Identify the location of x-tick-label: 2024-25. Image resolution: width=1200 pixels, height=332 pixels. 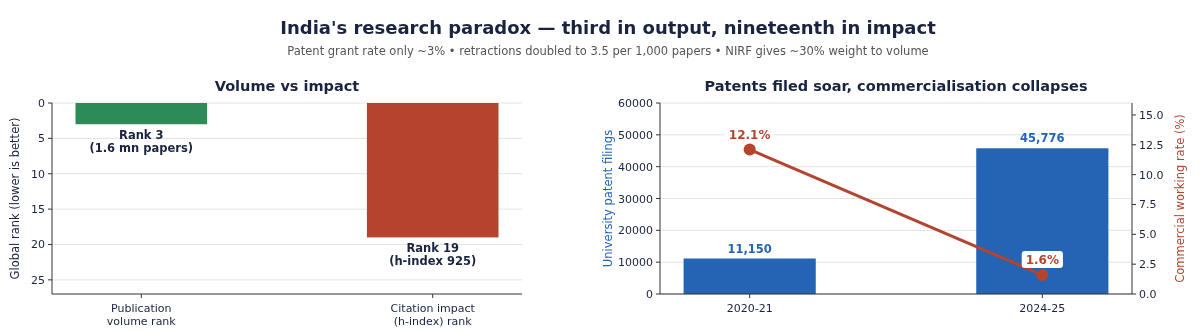
(1042, 308).